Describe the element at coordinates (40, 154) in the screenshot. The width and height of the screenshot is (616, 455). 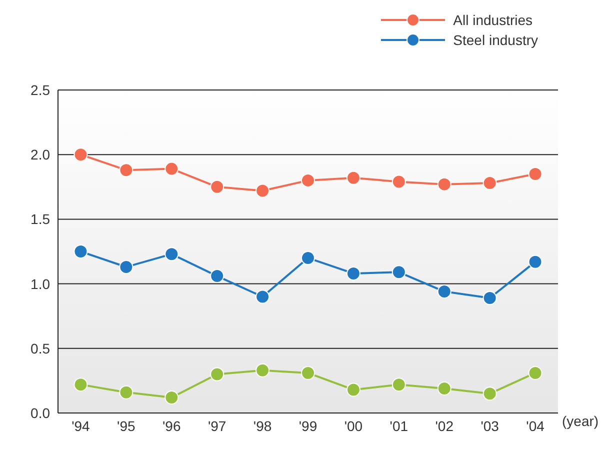
I see `y-tick-label: 2.0` at that location.